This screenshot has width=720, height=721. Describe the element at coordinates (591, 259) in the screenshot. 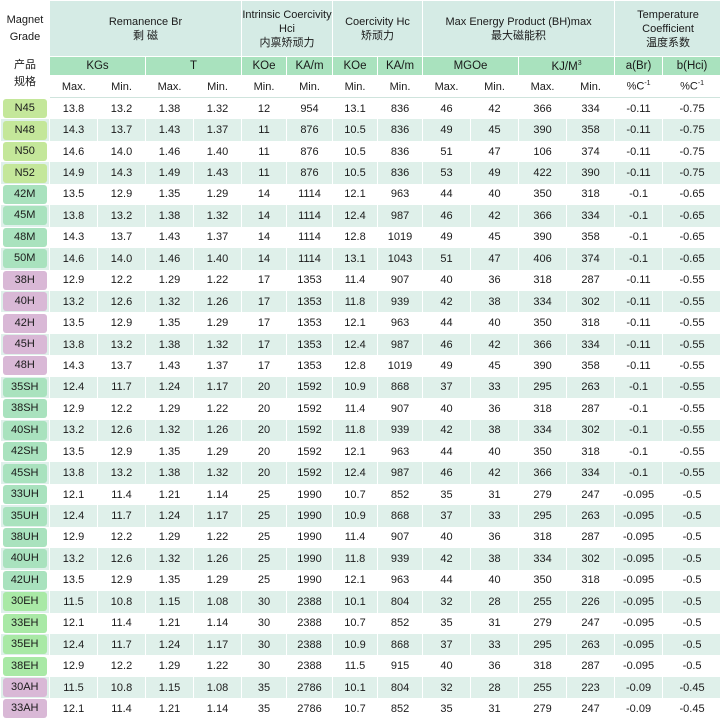

I see `value-cell: 374` at that location.